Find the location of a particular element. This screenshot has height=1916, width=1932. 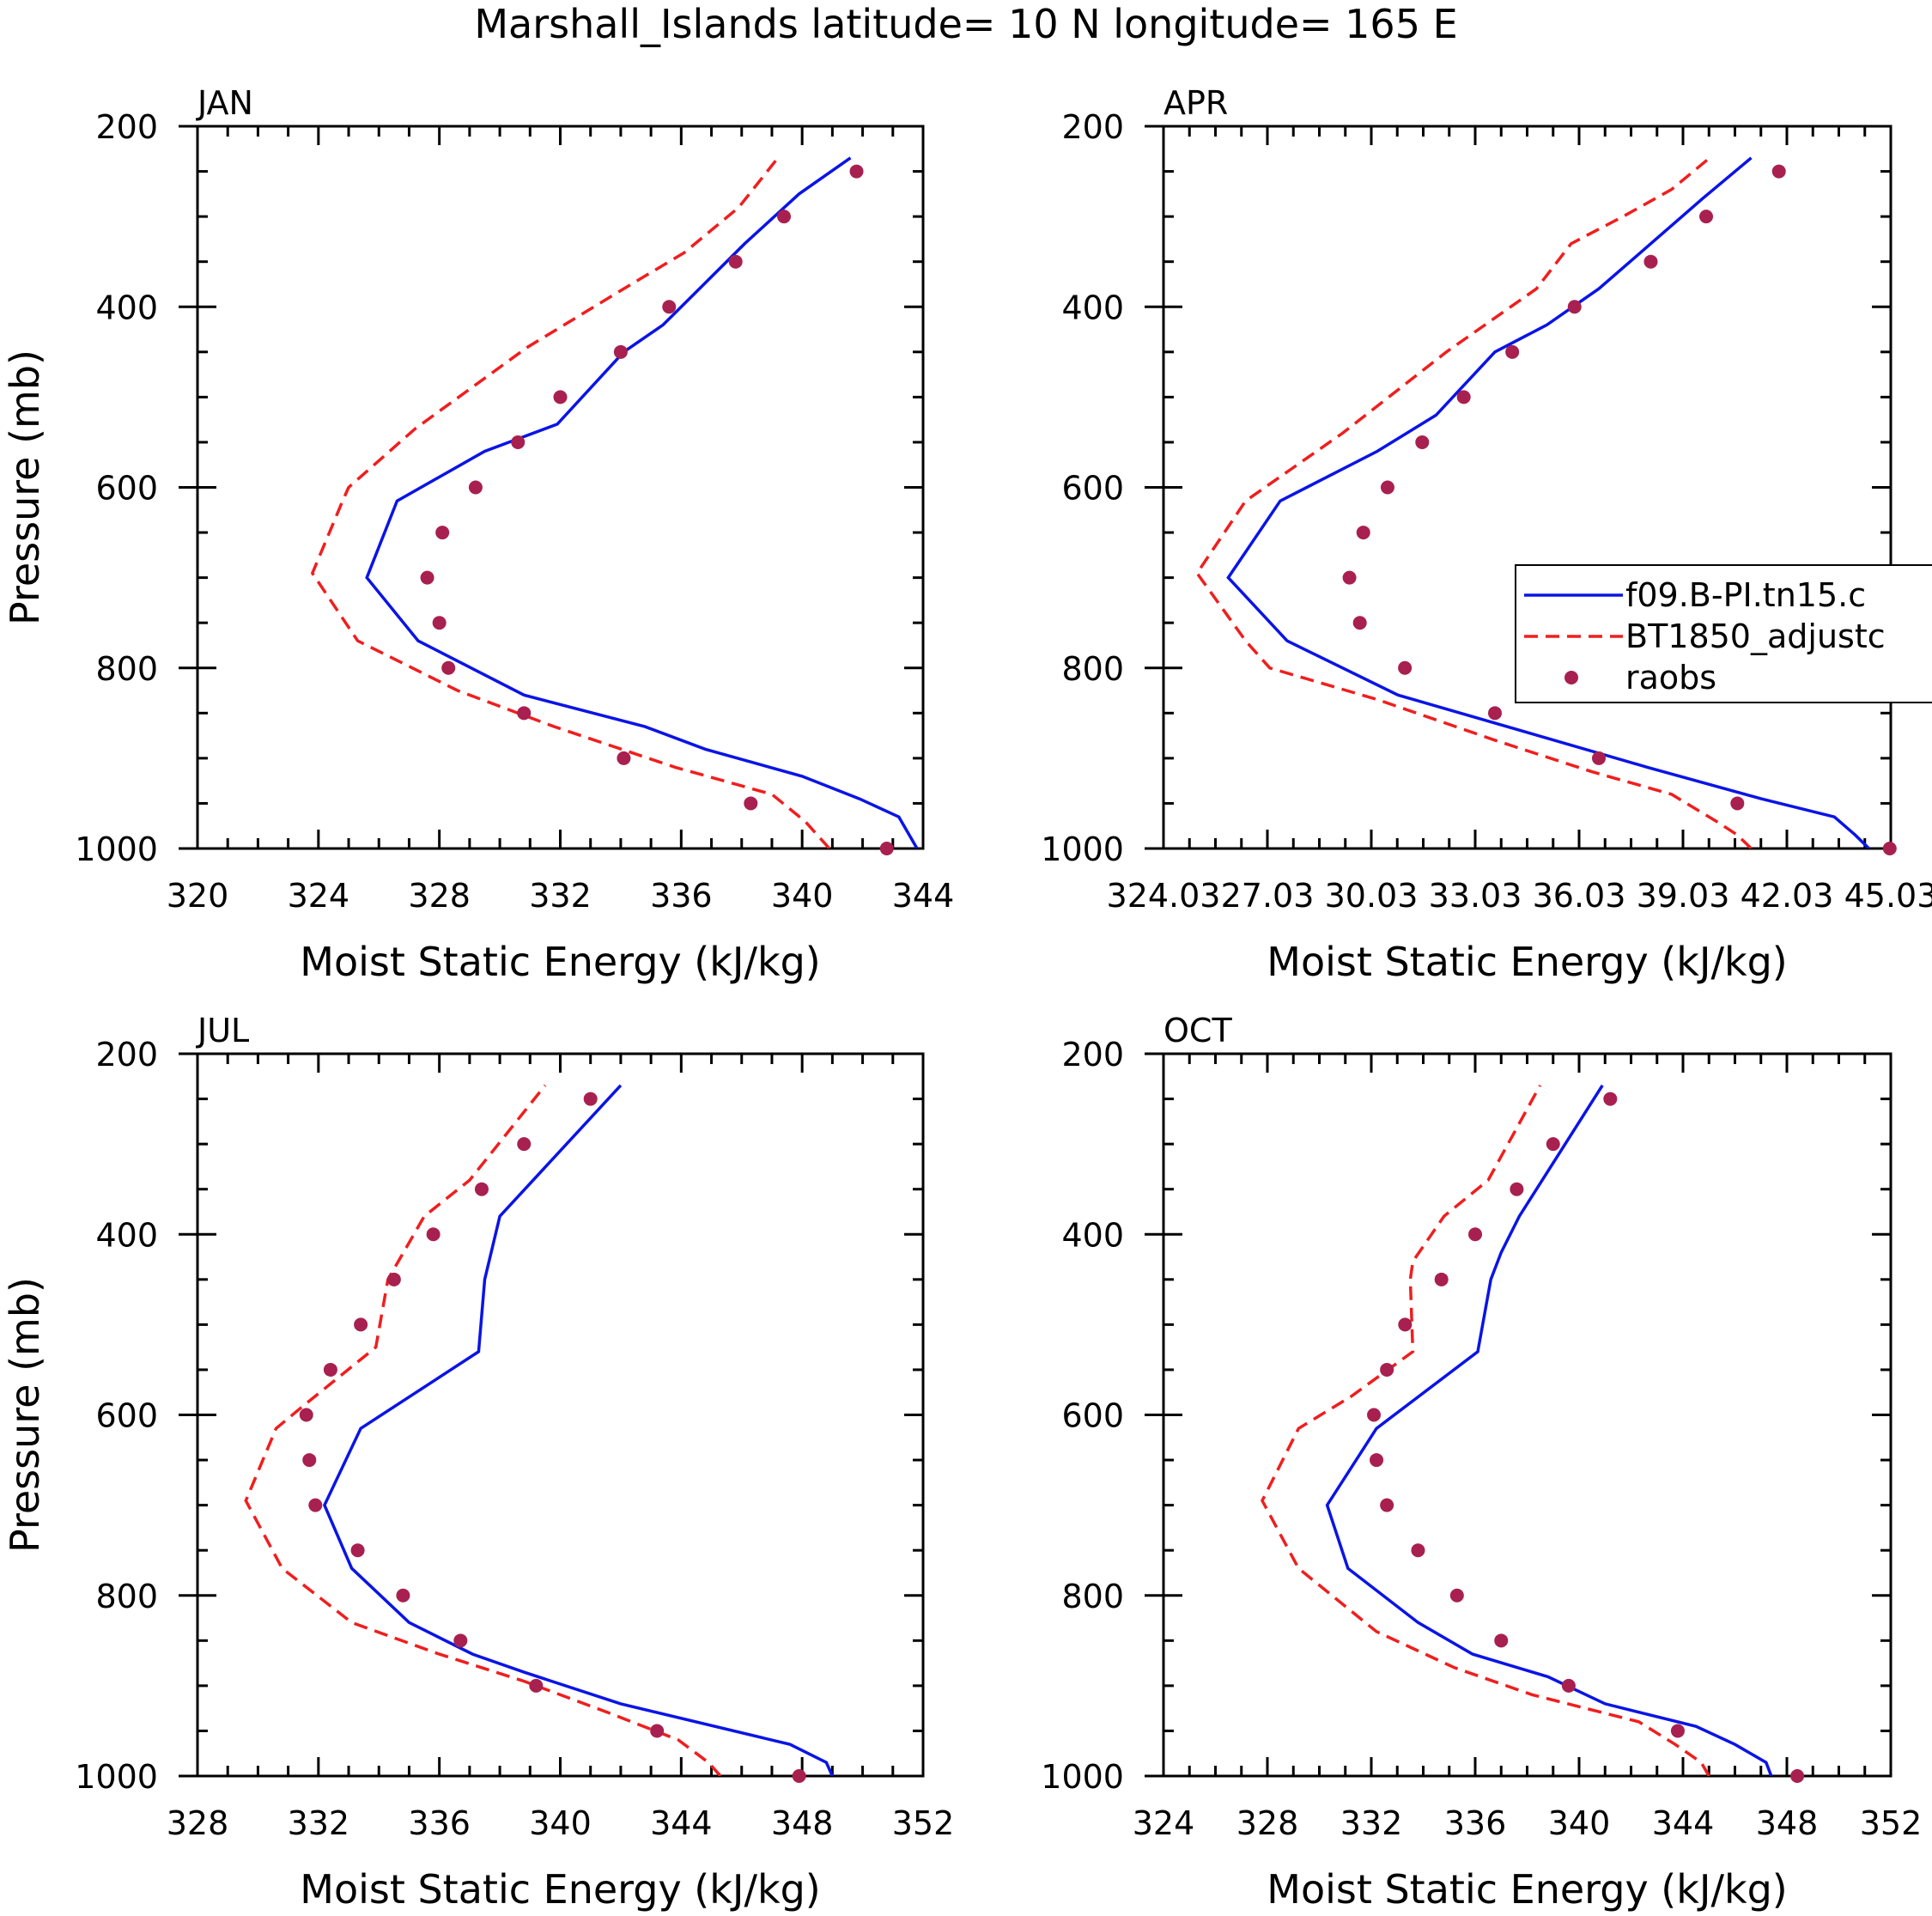

x-tick-label: 336 is located at coordinates (1475, 1823).